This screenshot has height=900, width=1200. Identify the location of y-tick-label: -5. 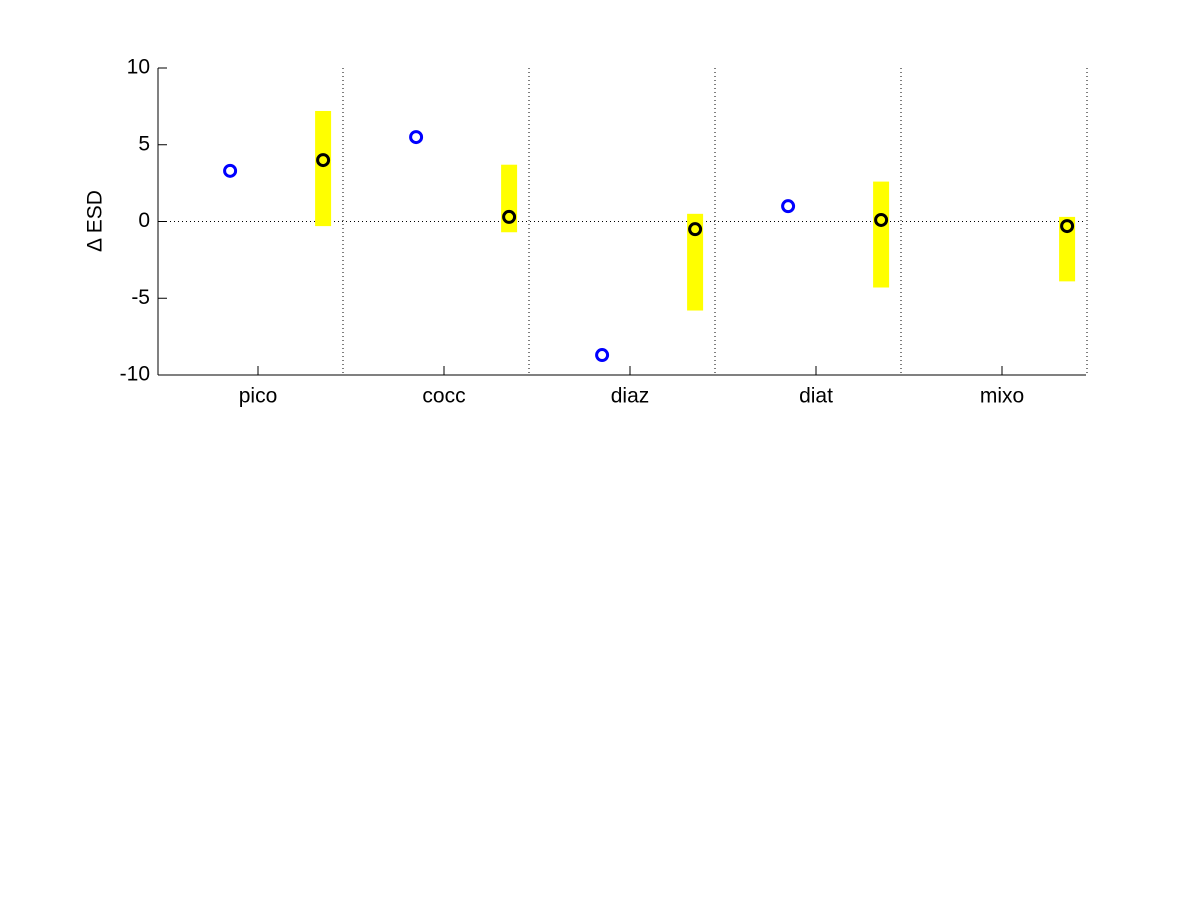
(140, 297).